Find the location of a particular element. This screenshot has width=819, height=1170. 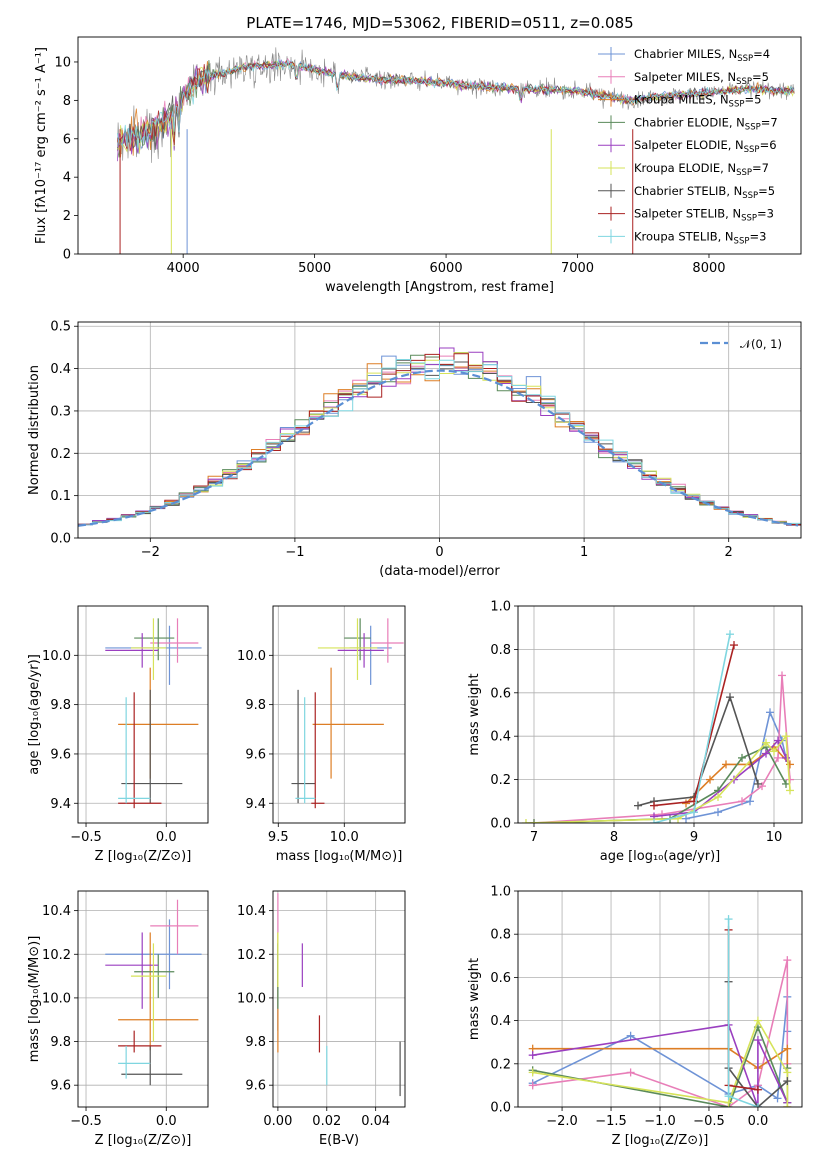

y-axis-label: Flux [fλ10⁻¹⁷ erg cm⁻² s⁻¹ A⁻¹] is located at coordinates (41, 145).